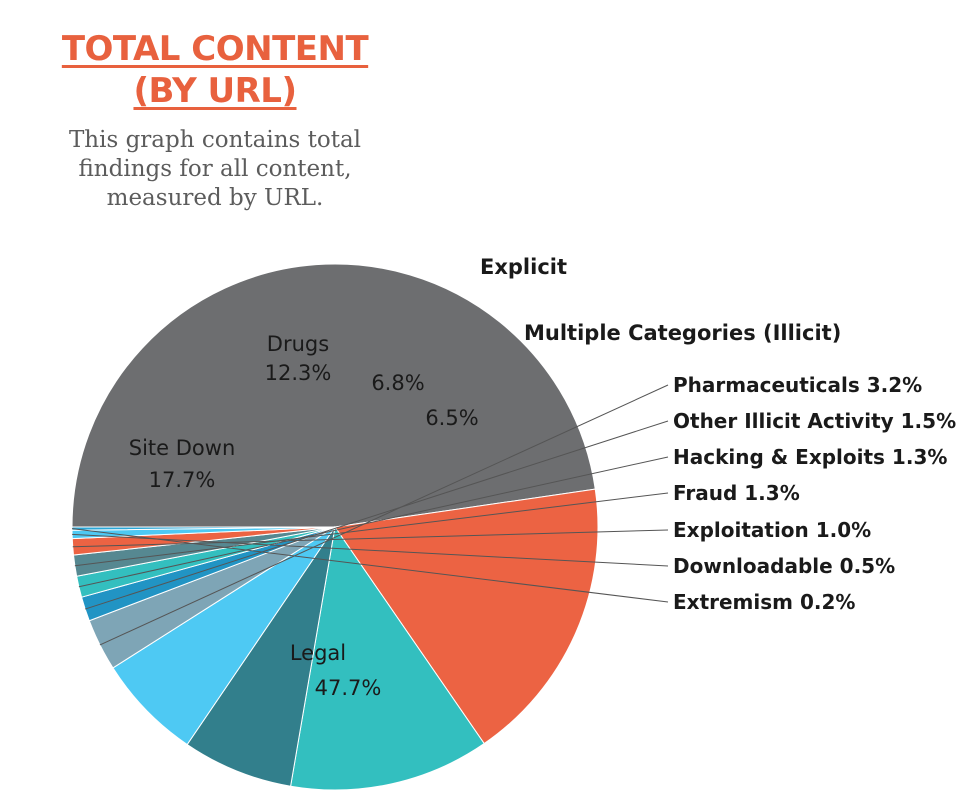 The height and width of the screenshot is (812, 980). Describe the element at coordinates (215, 49) in the screenshot. I see `chart-title-line-1: TOTAL CONTENT` at that location.